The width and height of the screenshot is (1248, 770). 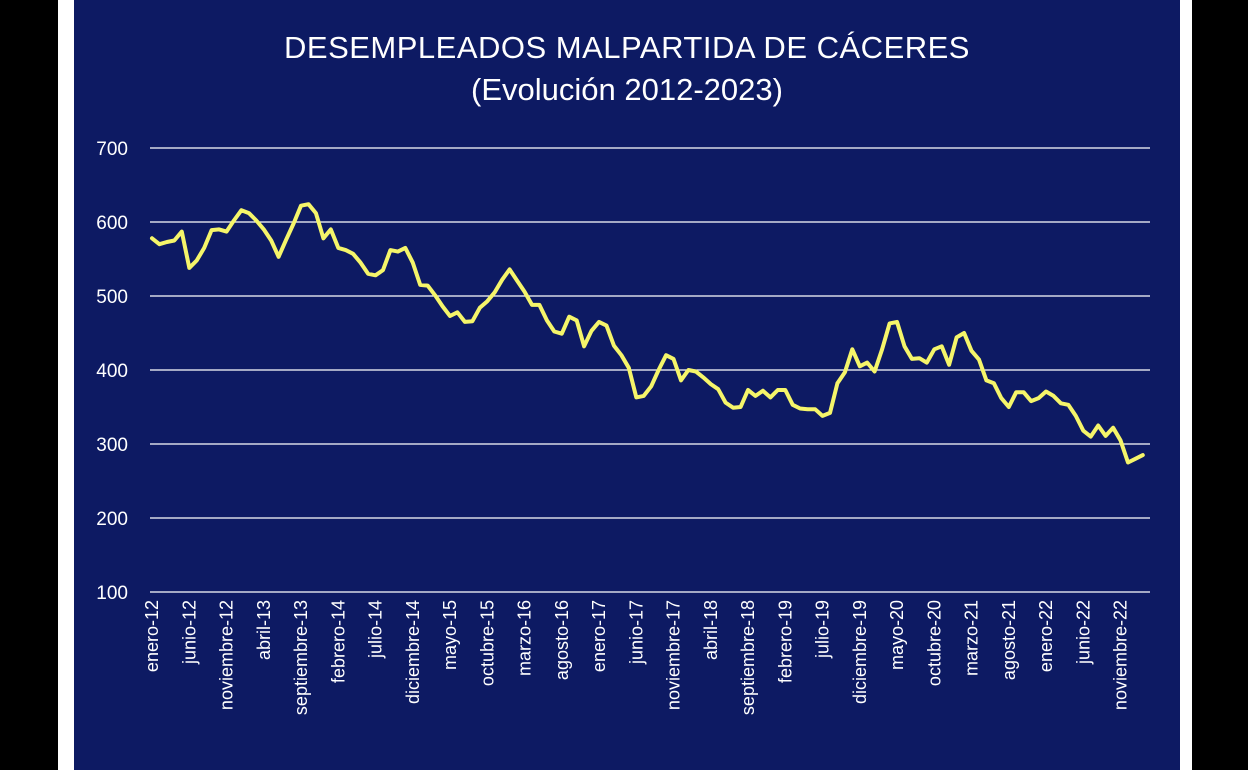 I want to click on x-tick-label: julio-19, so click(x=823, y=629).